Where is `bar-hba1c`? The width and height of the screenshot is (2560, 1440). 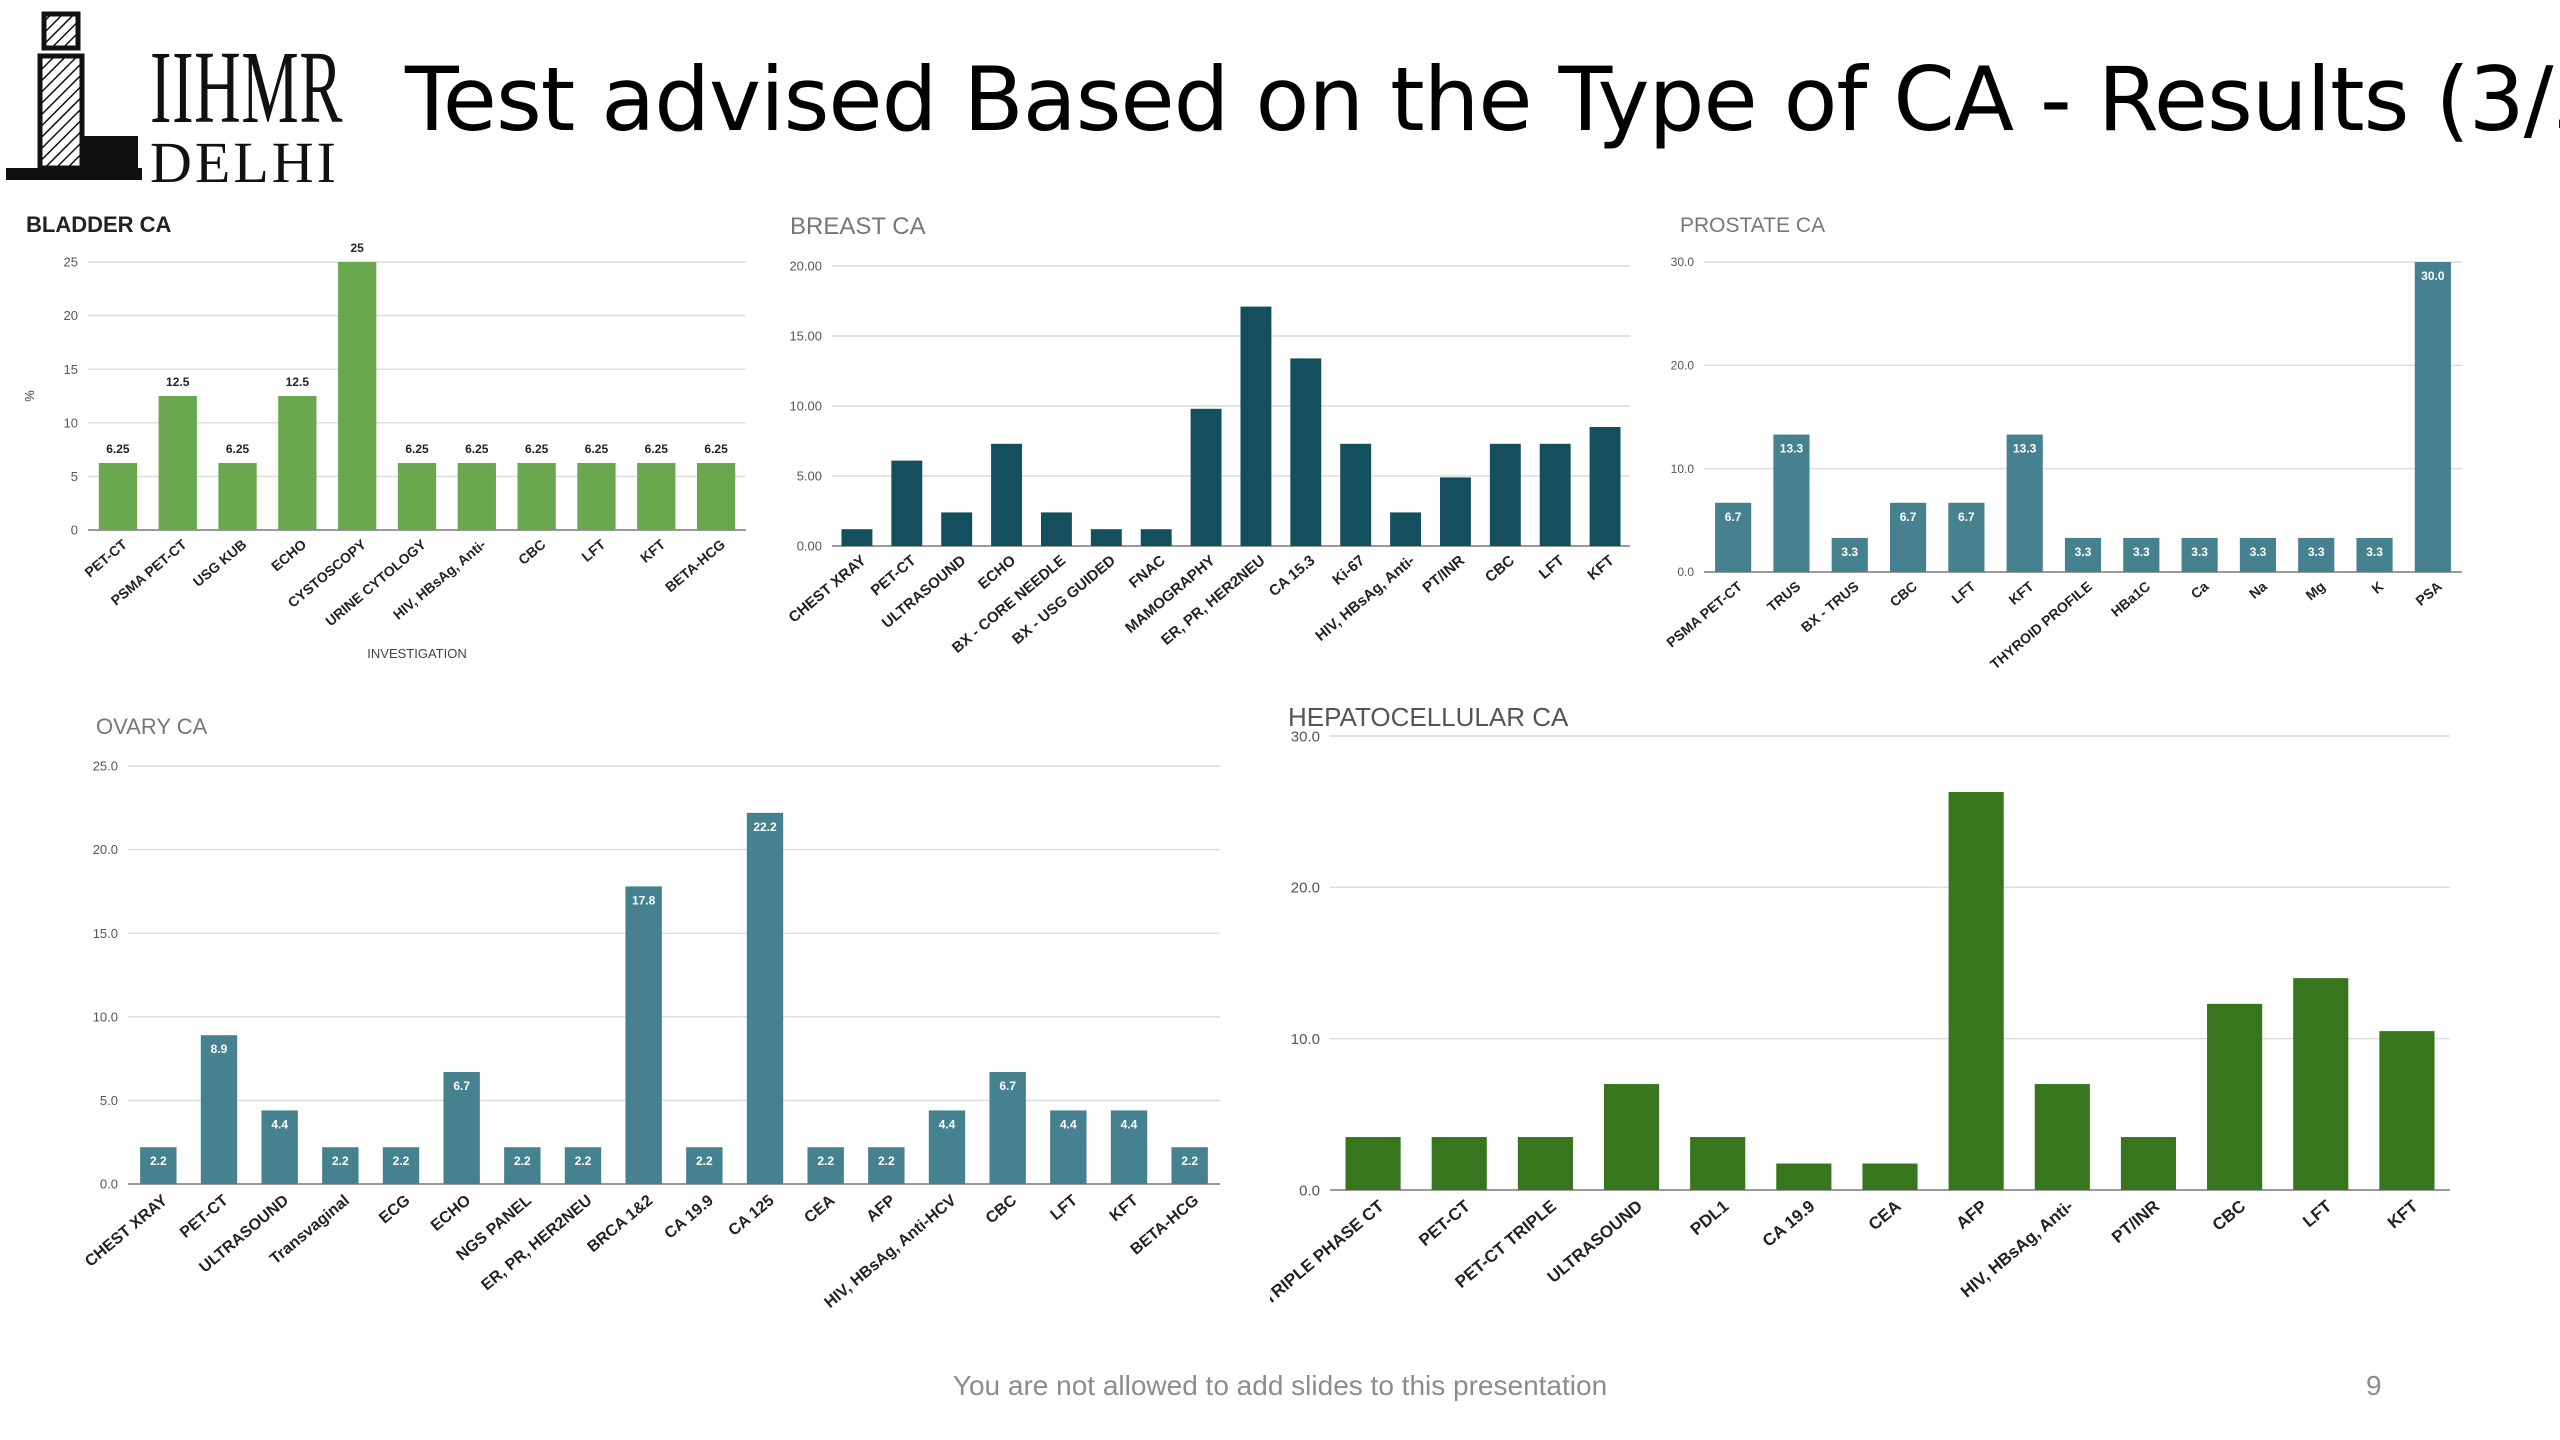 bar-hba1c is located at coordinates (2141, 554).